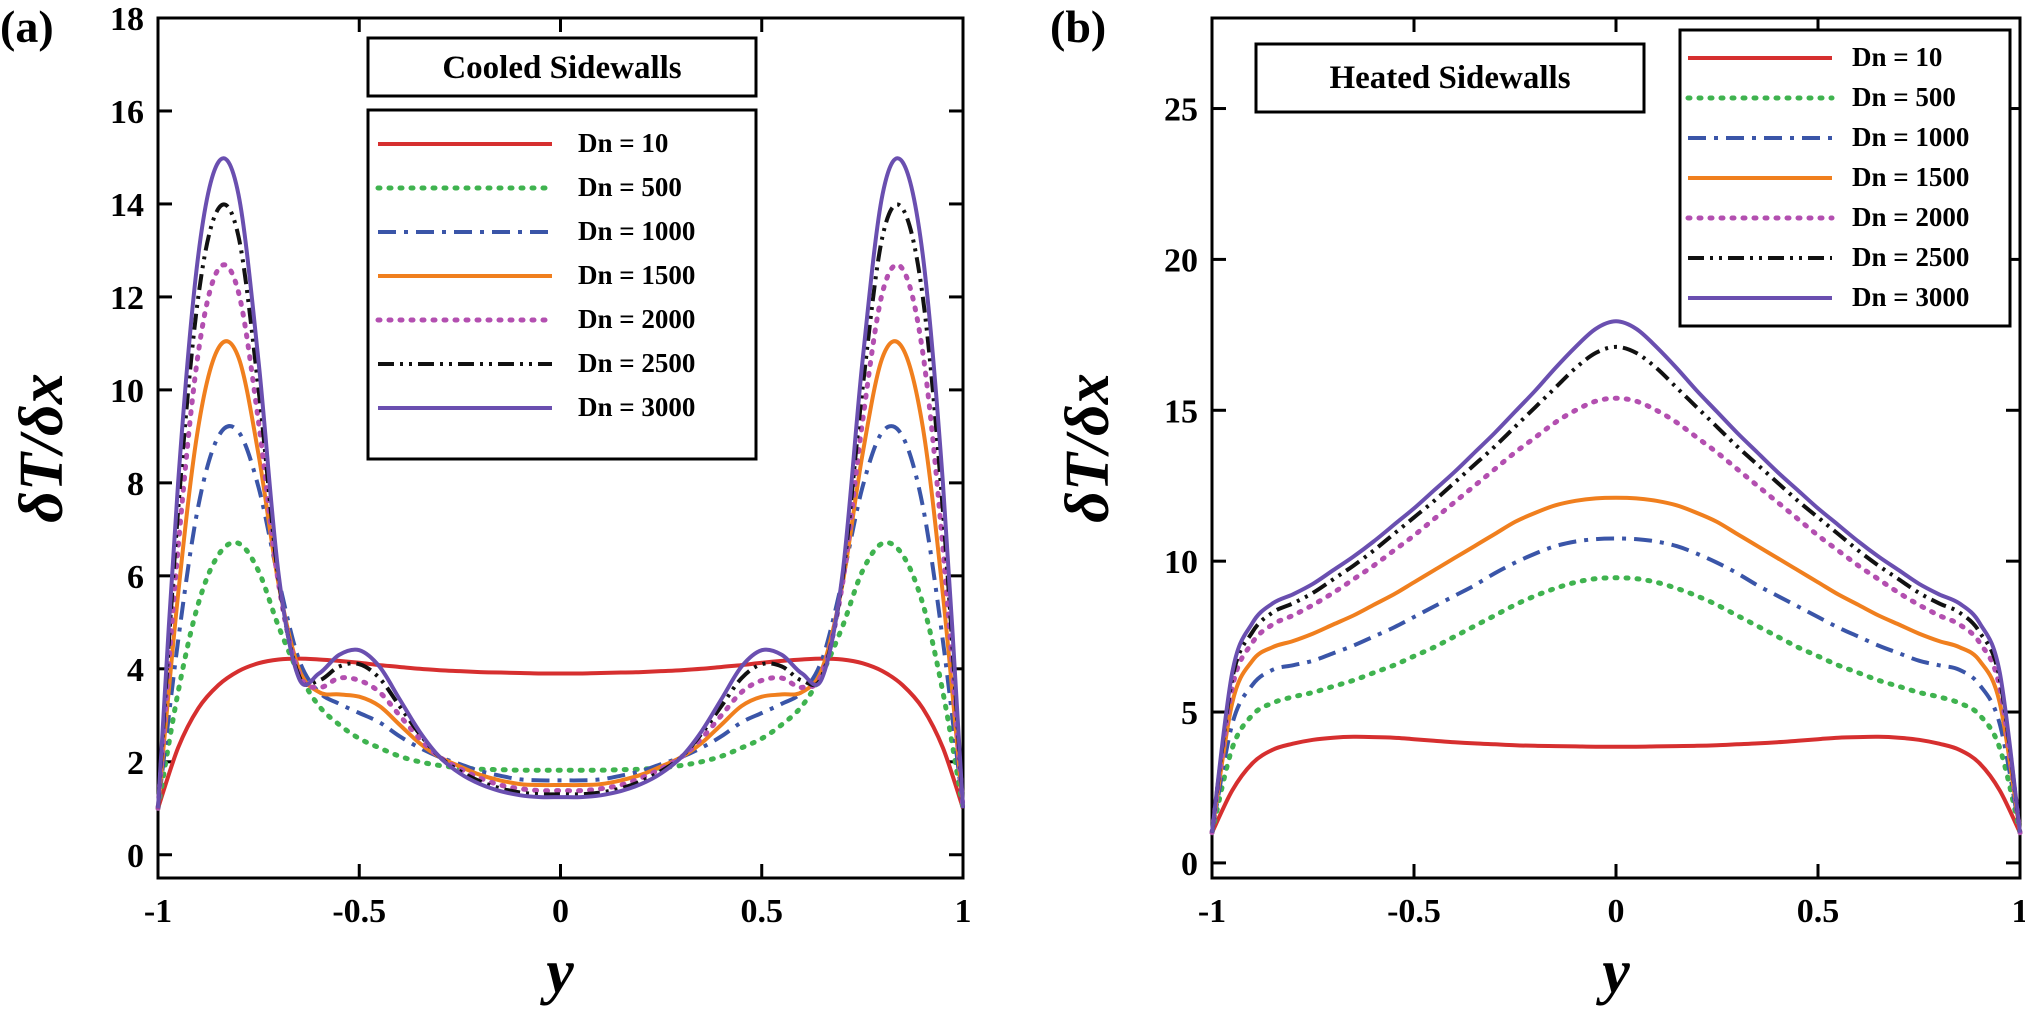  I want to click on panel-b-legend-label: Dn = 2000, so click(1910, 217).